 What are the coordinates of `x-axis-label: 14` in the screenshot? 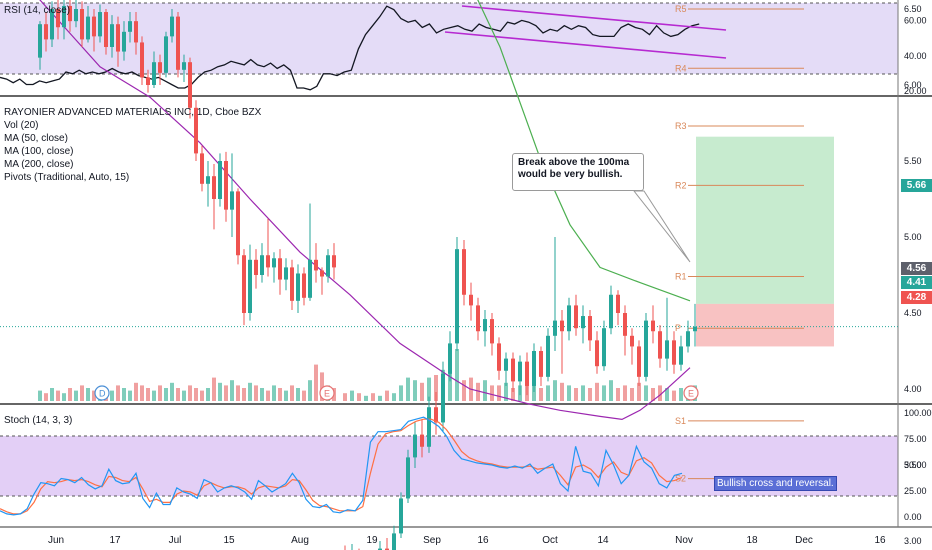 It's located at (603, 540).